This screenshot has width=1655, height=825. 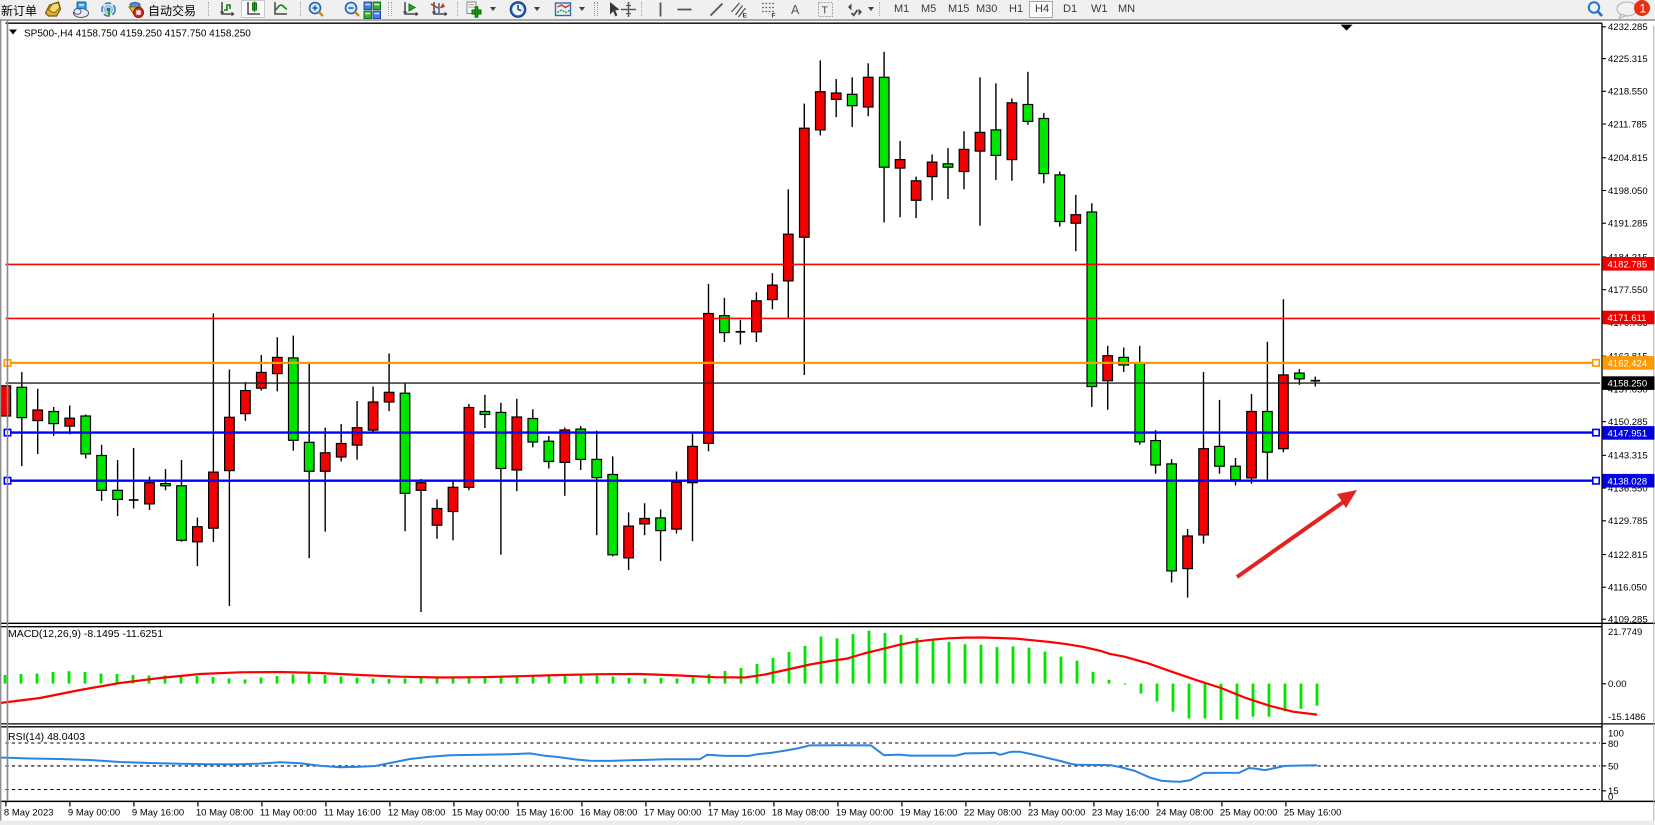 I want to click on svg-text: 100, so click(x=1616, y=733).